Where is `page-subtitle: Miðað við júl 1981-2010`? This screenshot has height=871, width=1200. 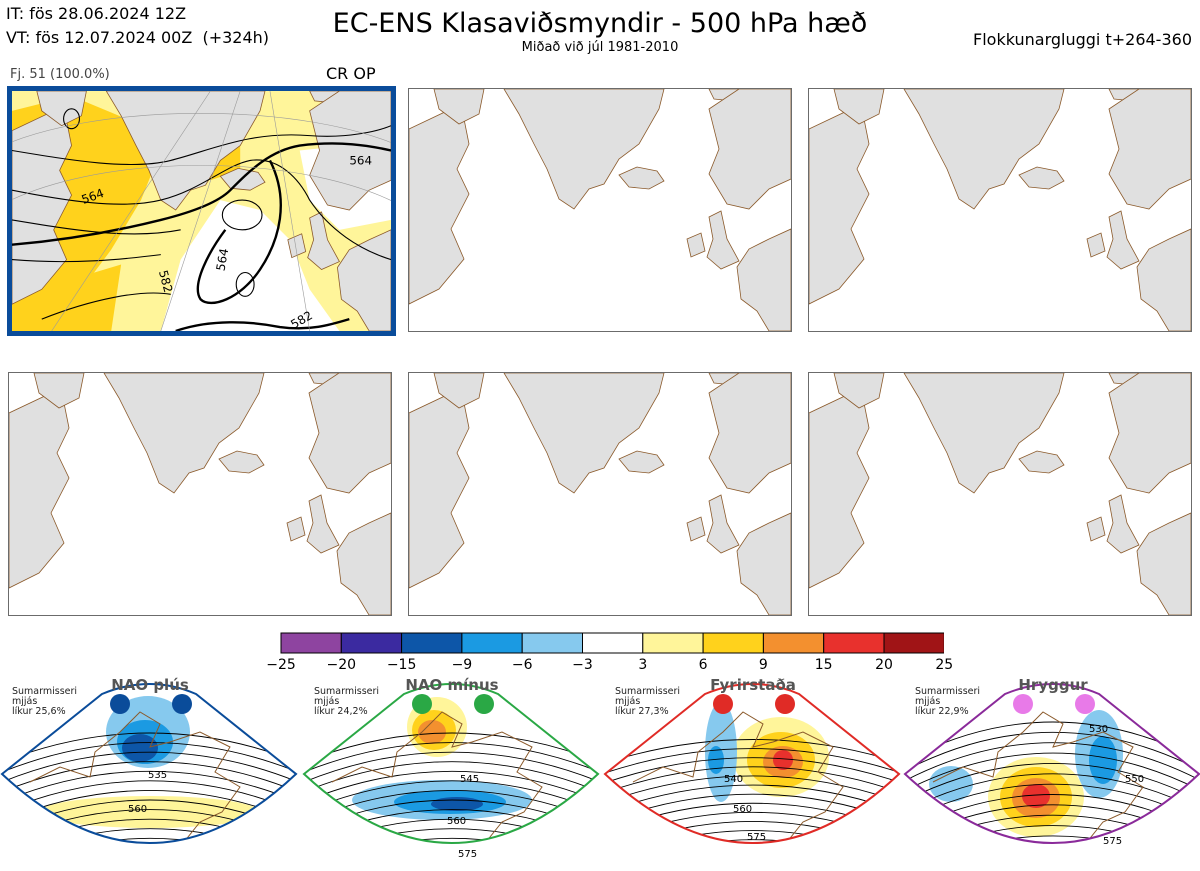
page-subtitle: Miðað við júl 1981-2010 is located at coordinates (600, 47).